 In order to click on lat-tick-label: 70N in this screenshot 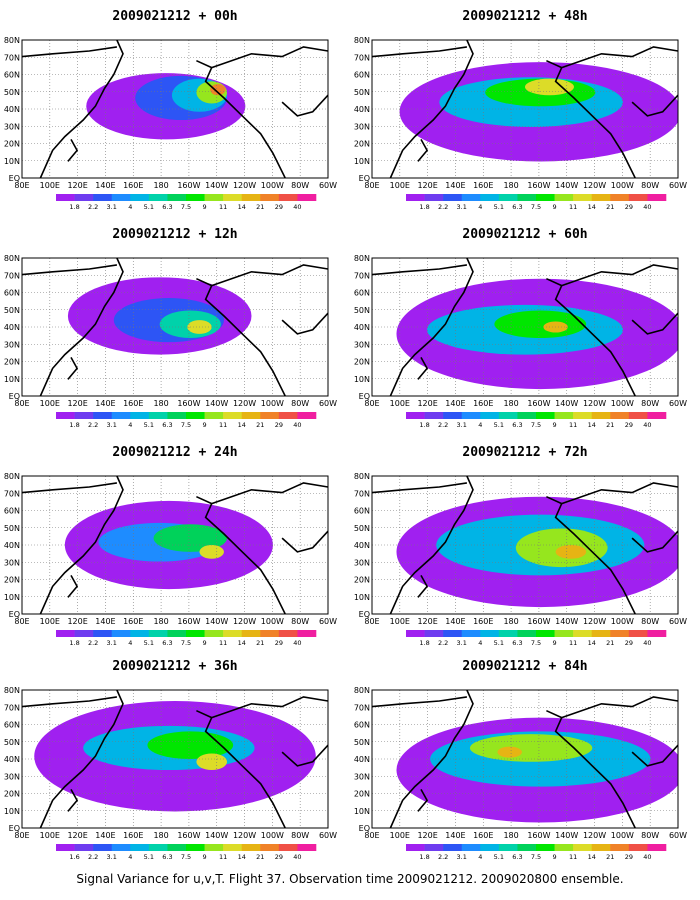, I will do `click(362, 493)`.